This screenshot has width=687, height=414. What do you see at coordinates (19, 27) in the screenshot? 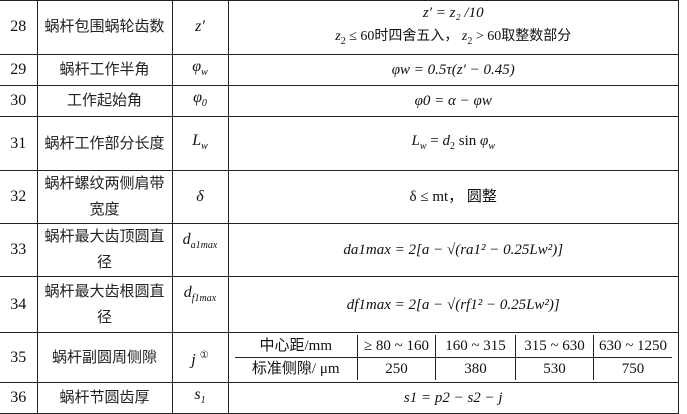
I see `row-number: 28` at bounding box center [19, 27].